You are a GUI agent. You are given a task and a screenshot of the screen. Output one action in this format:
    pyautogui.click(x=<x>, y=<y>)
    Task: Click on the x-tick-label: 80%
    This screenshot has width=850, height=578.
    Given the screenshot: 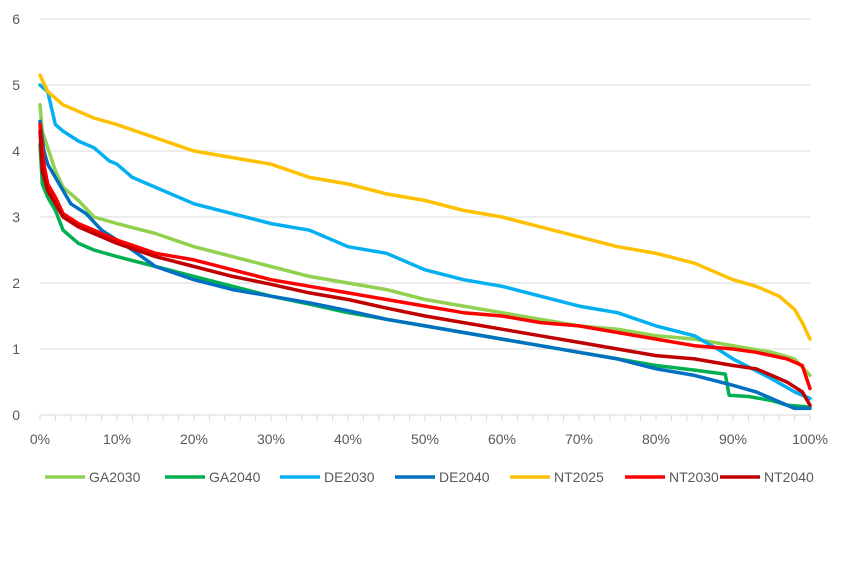 What is the action you would take?
    pyautogui.click(x=656, y=439)
    